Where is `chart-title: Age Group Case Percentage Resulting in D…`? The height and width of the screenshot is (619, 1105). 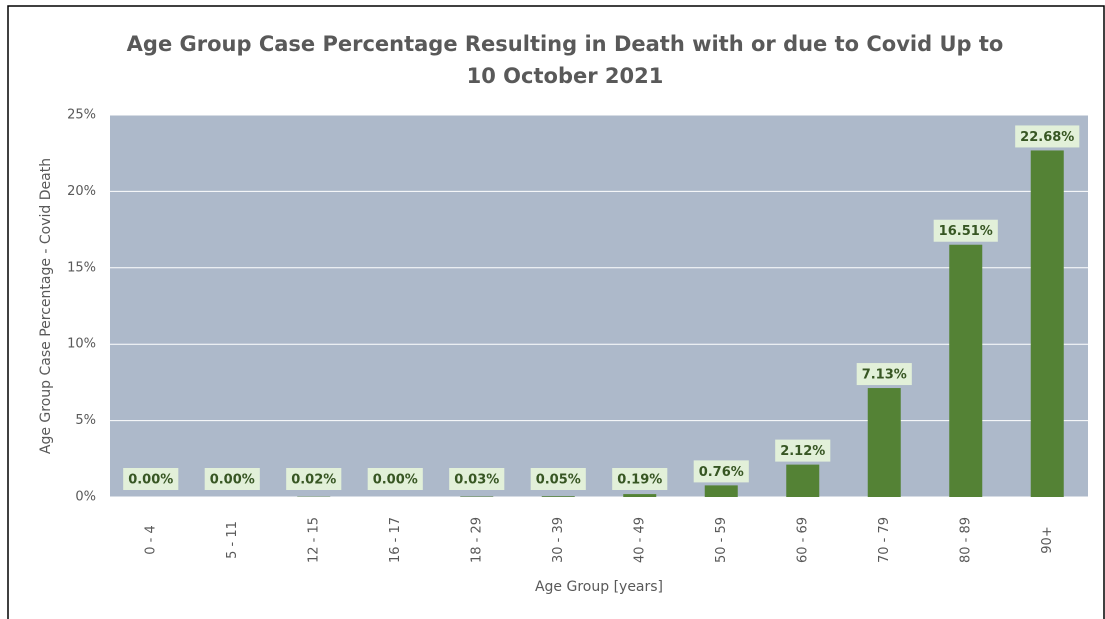
chart-title: Age Group Case Percentage Resulting in D… is located at coordinates (565, 44).